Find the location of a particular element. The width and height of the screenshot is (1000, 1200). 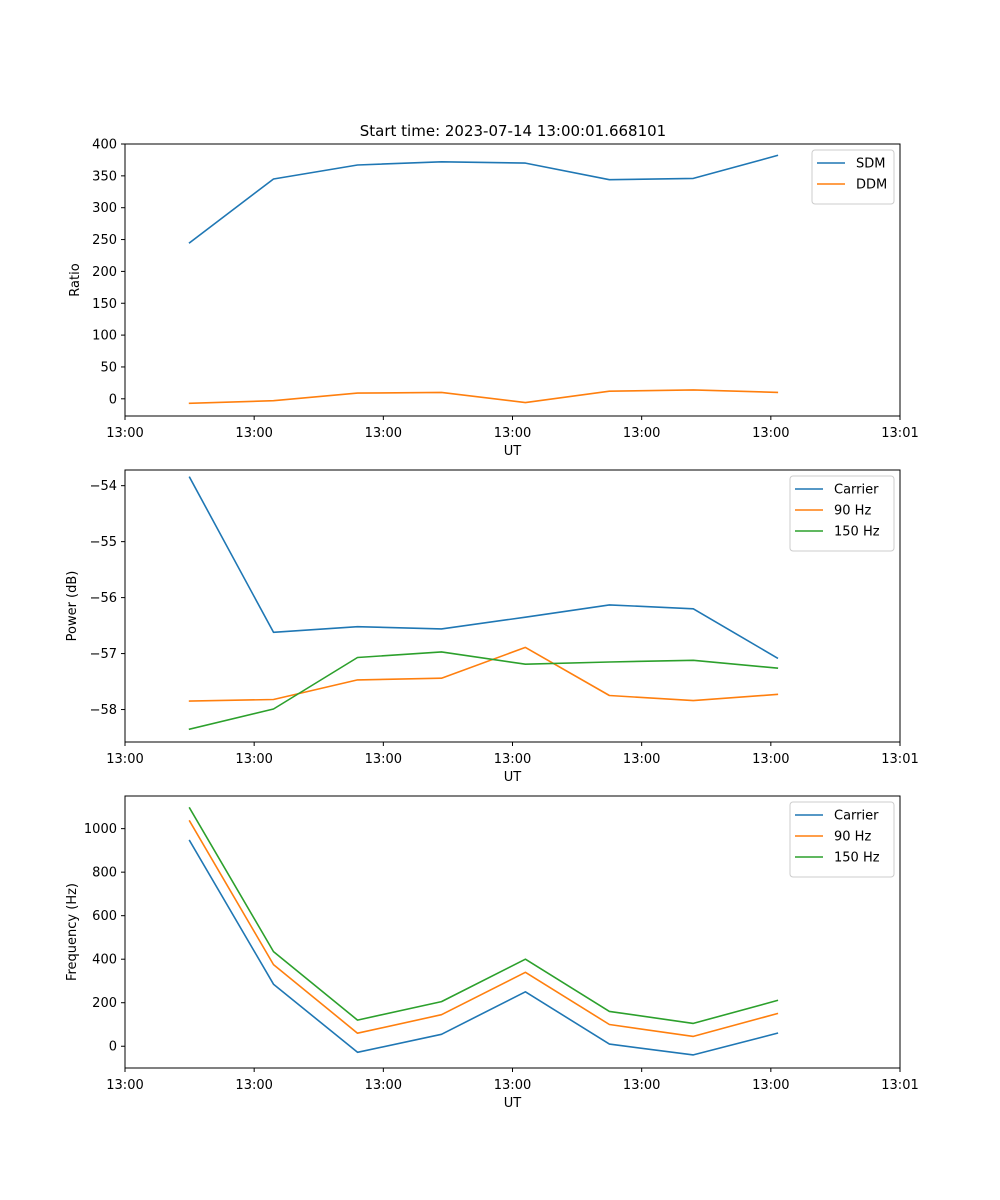

y-axis-label: Frequency (Hz) is located at coordinates (72, 932).